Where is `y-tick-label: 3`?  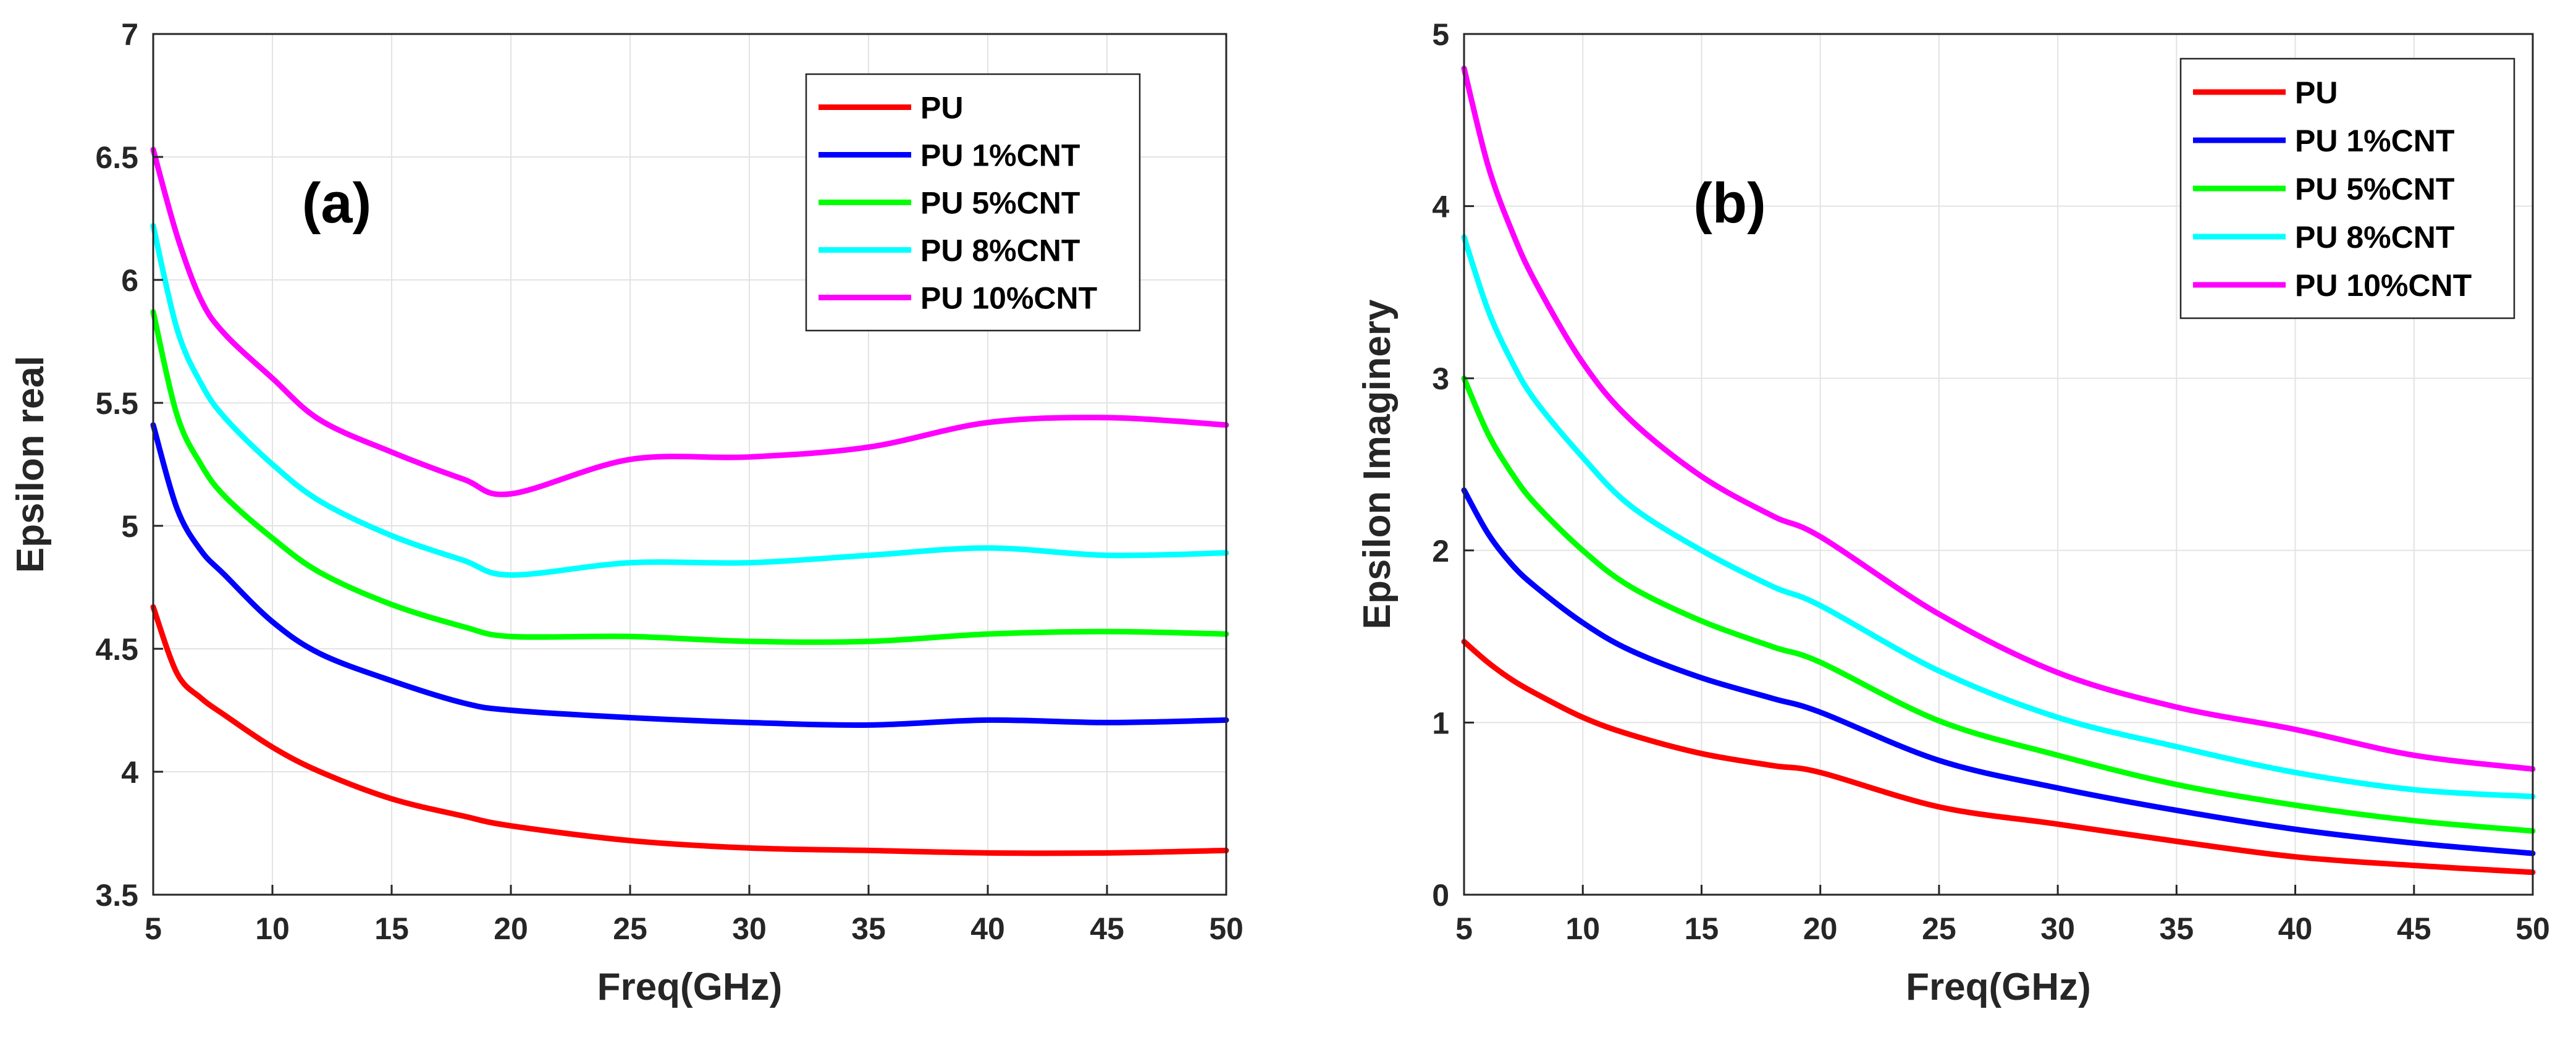
y-tick-label: 3 is located at coordinates (1440, 378).